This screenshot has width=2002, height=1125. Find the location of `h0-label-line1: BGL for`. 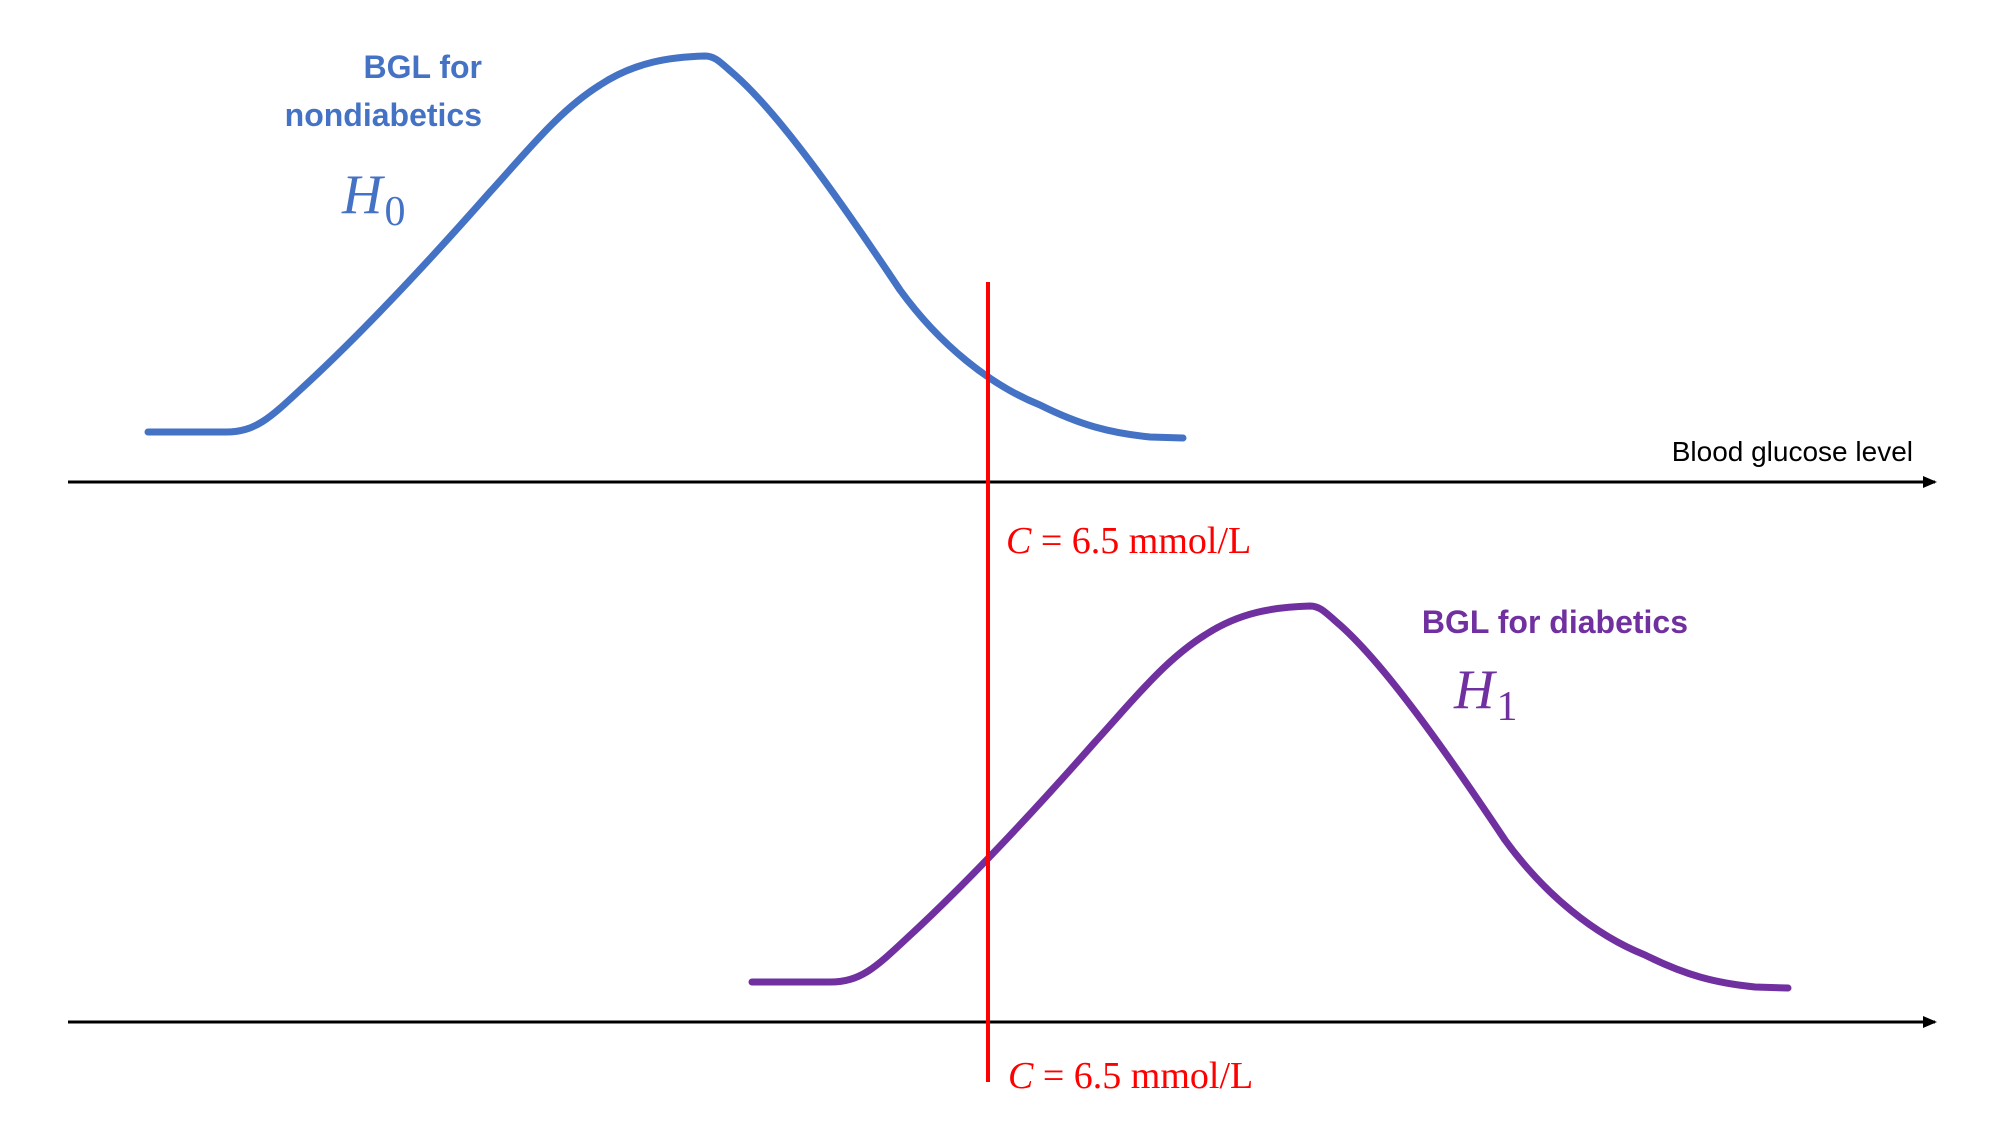

h0-label-line1: BGL for is located at coordinates (422, 67).